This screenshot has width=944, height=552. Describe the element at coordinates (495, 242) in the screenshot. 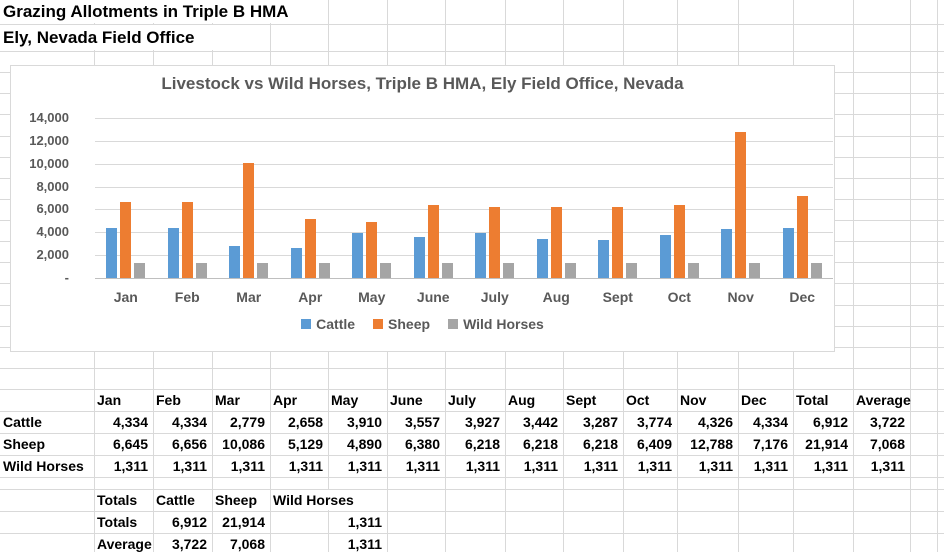

I see `bar-sheep-july` at that location.